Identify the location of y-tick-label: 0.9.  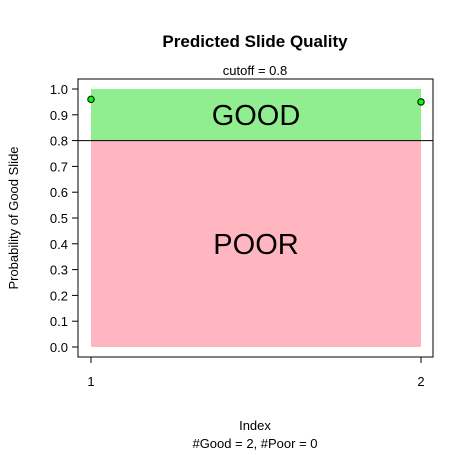
(59, 115).